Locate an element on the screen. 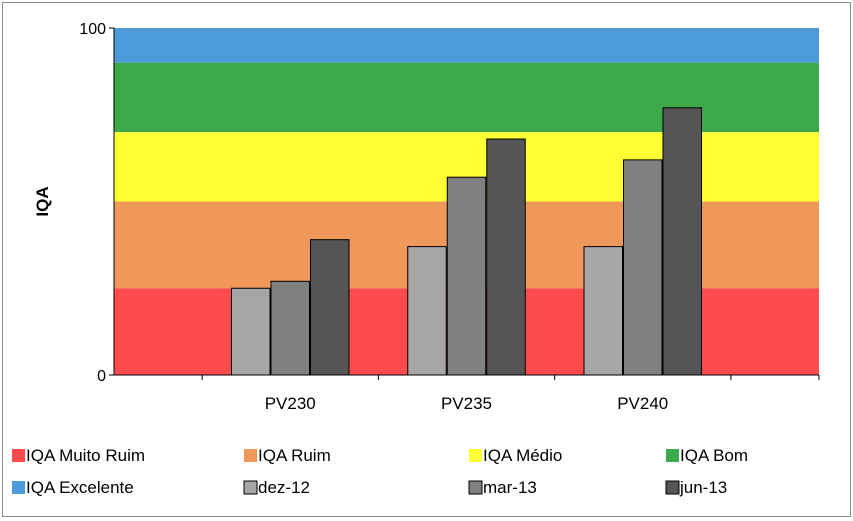 The width and height of the screenshot is (853, 521). legend-label-iqa-ruim: IQA Ruim is located at coordinates (294, 455).